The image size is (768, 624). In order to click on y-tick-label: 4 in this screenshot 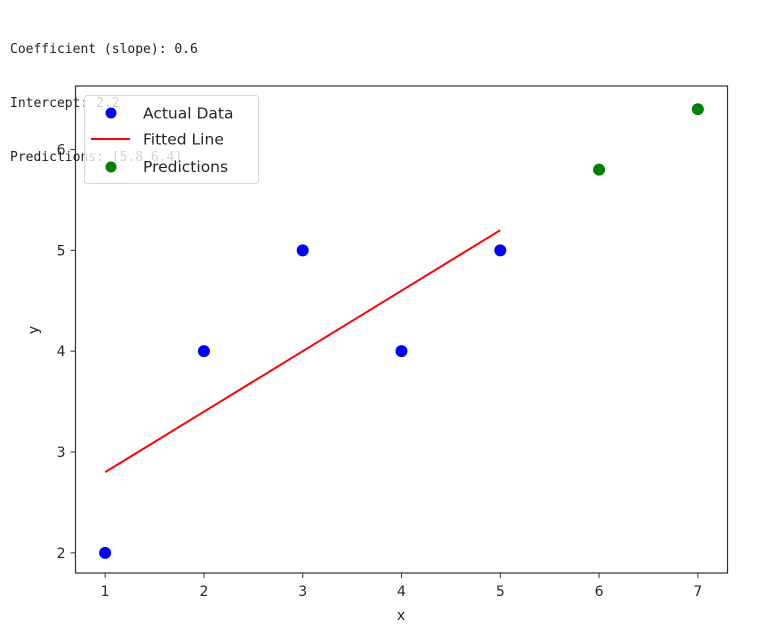, I will do `click(61, 352)`.